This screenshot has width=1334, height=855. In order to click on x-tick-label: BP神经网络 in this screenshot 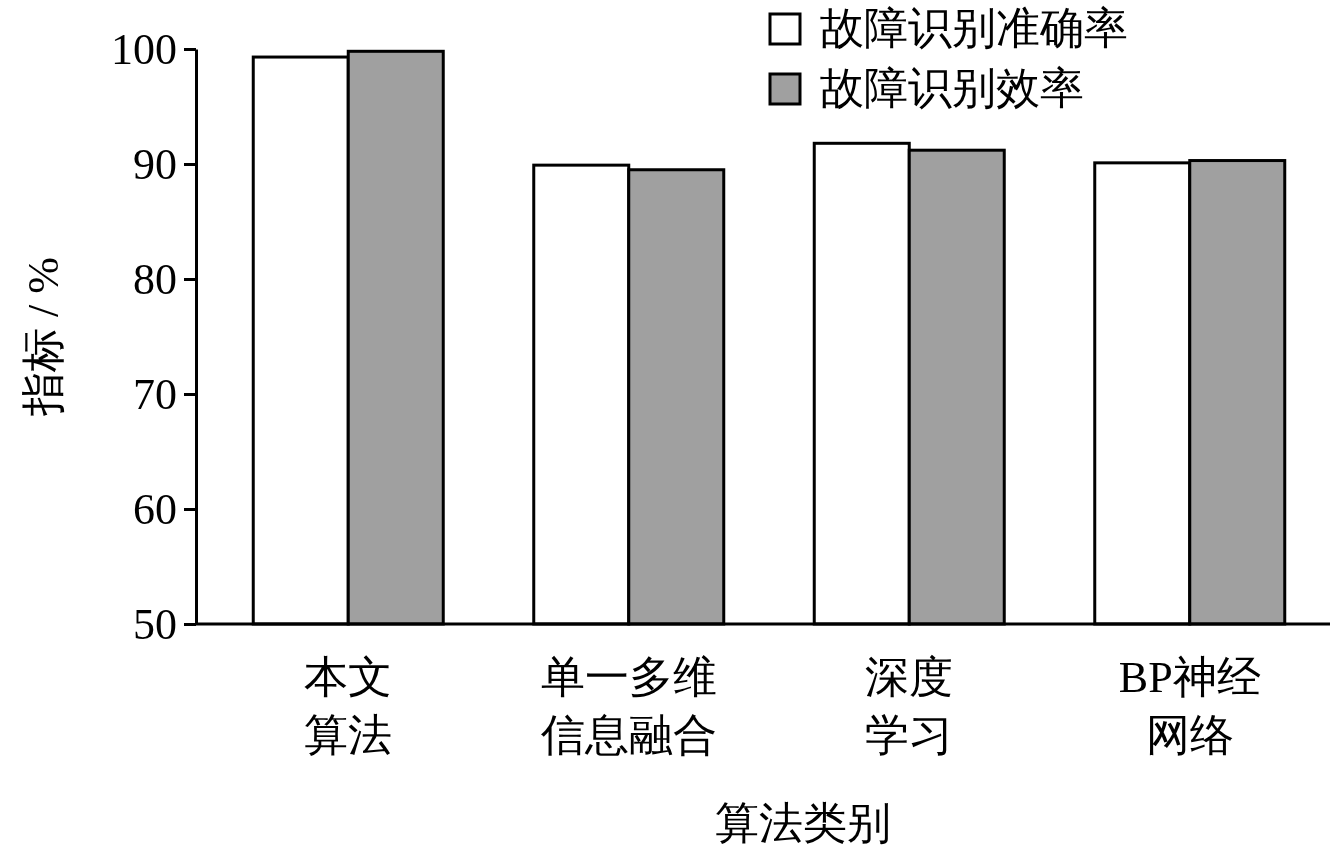, I will do `click(1189, 706)`.